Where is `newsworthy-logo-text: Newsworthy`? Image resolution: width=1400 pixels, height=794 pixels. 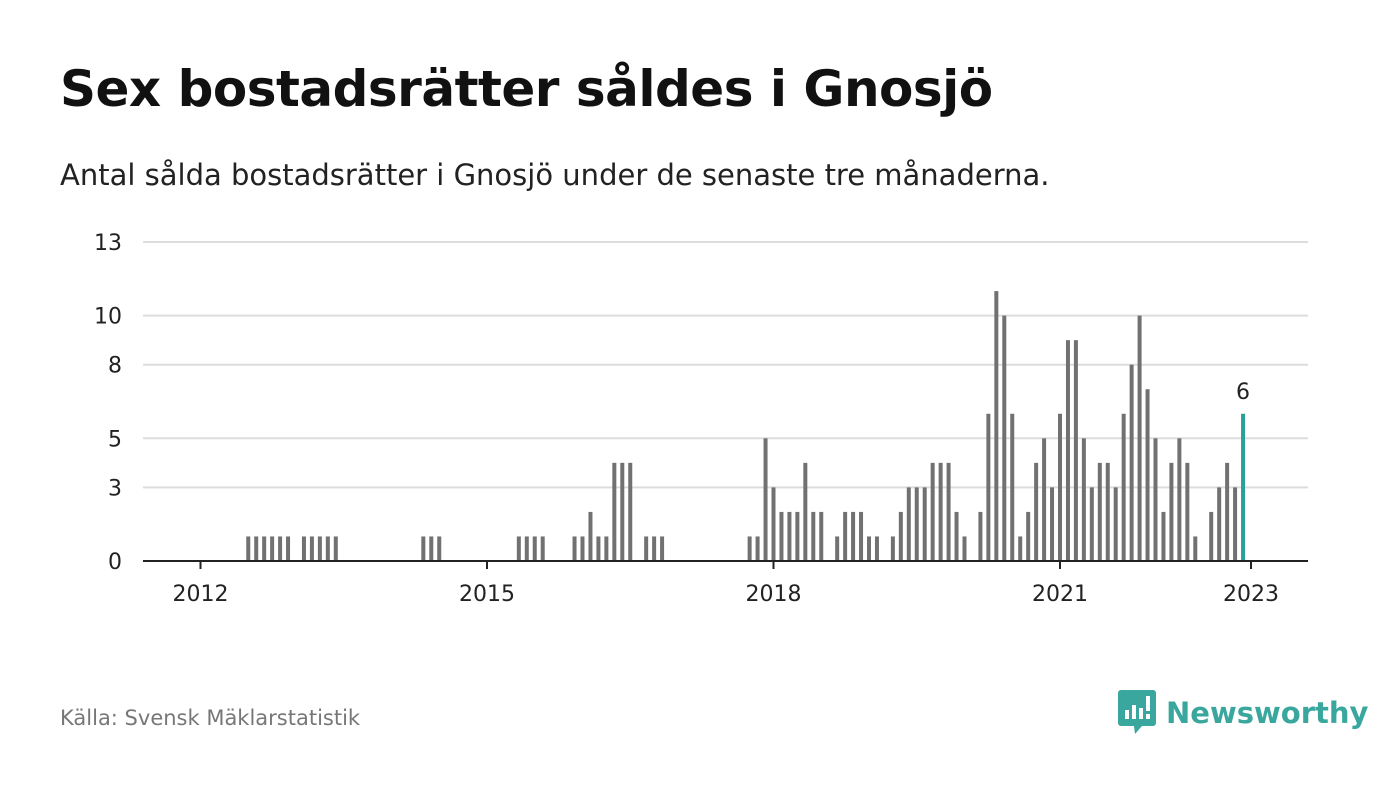
newsworthy-logo-text: Newsworthy is located at coordinates (1267, 713).